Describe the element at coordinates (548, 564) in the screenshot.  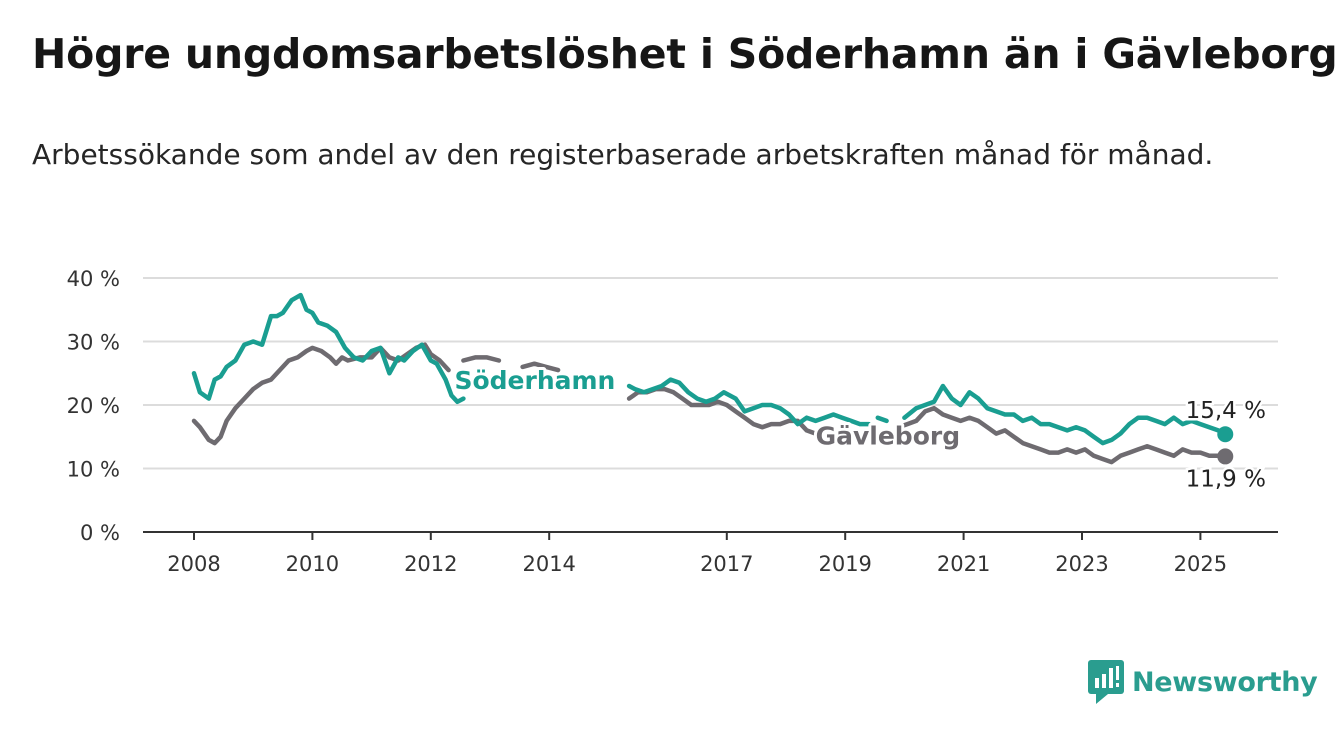
I see `x-tick-label: 2014` at that location.